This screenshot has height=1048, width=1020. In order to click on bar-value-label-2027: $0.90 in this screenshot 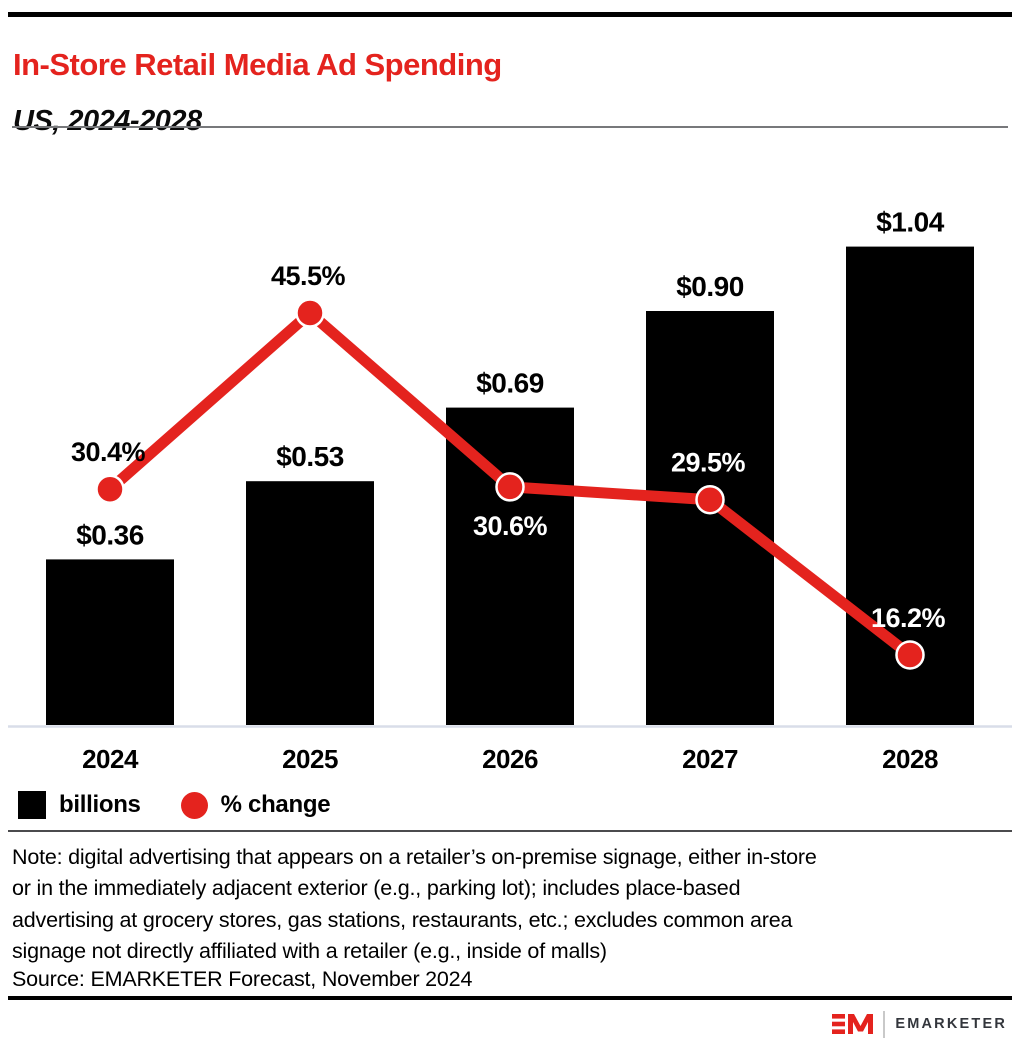, I will do `click(710, 286)`.